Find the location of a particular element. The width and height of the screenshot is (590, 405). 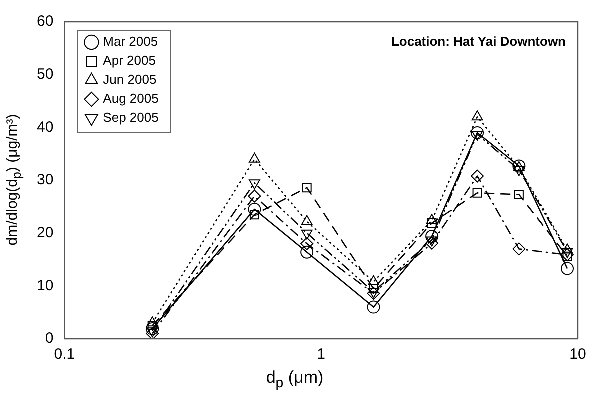

y-tick-label: 10 is located at coordinates (45, 285).